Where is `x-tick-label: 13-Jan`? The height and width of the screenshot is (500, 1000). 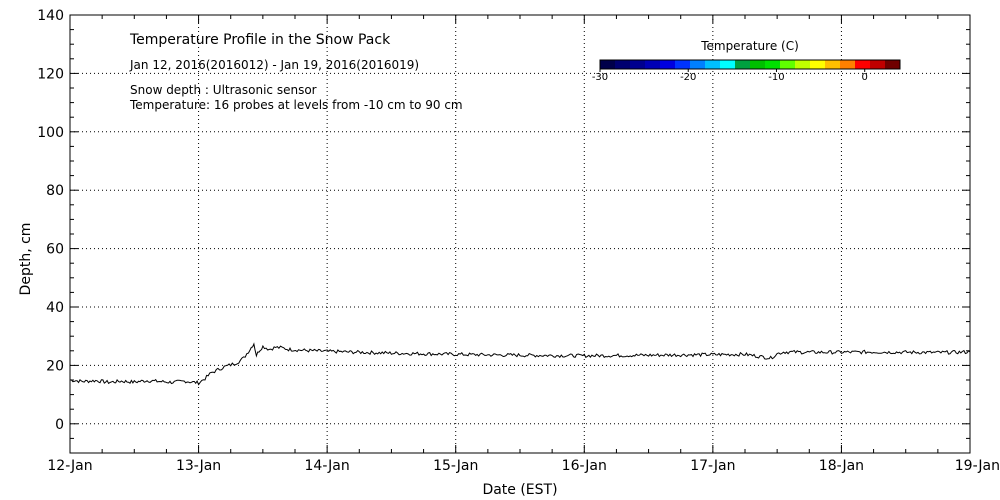
x-tick-label: 13-Jan is located at coordinates (198, 466).